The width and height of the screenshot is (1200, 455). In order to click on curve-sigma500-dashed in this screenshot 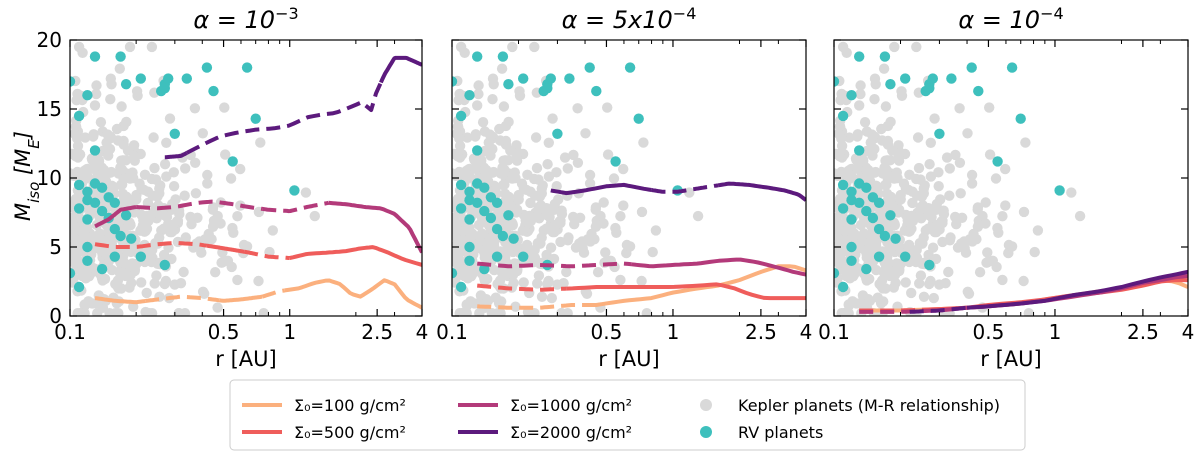, I will do `click(151, 244)`.